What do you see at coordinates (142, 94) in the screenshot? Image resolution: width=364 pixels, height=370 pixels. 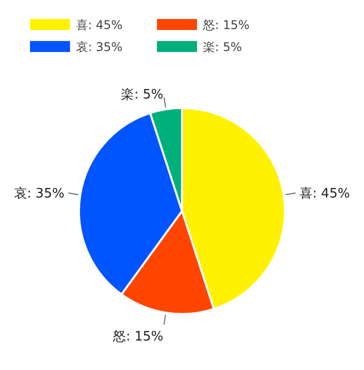 I see `slice-label: 楽: 5%` at bounding box center [142, 94].